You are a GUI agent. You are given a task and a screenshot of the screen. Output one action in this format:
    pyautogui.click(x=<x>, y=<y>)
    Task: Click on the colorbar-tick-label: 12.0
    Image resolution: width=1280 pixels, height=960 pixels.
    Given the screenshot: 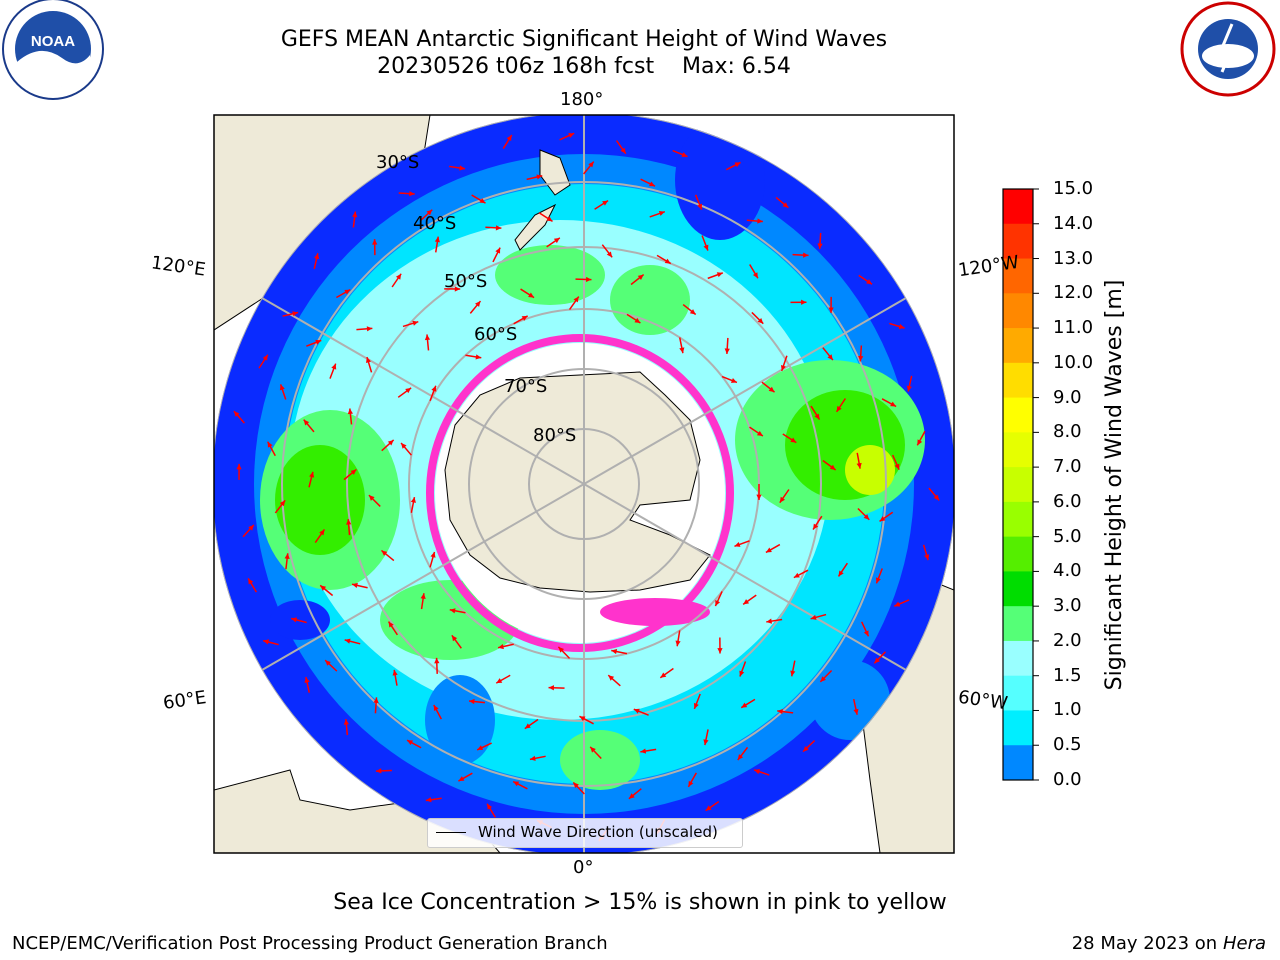 What is the action you would take?
    pyautogui.click(x=1073, y=293)
    